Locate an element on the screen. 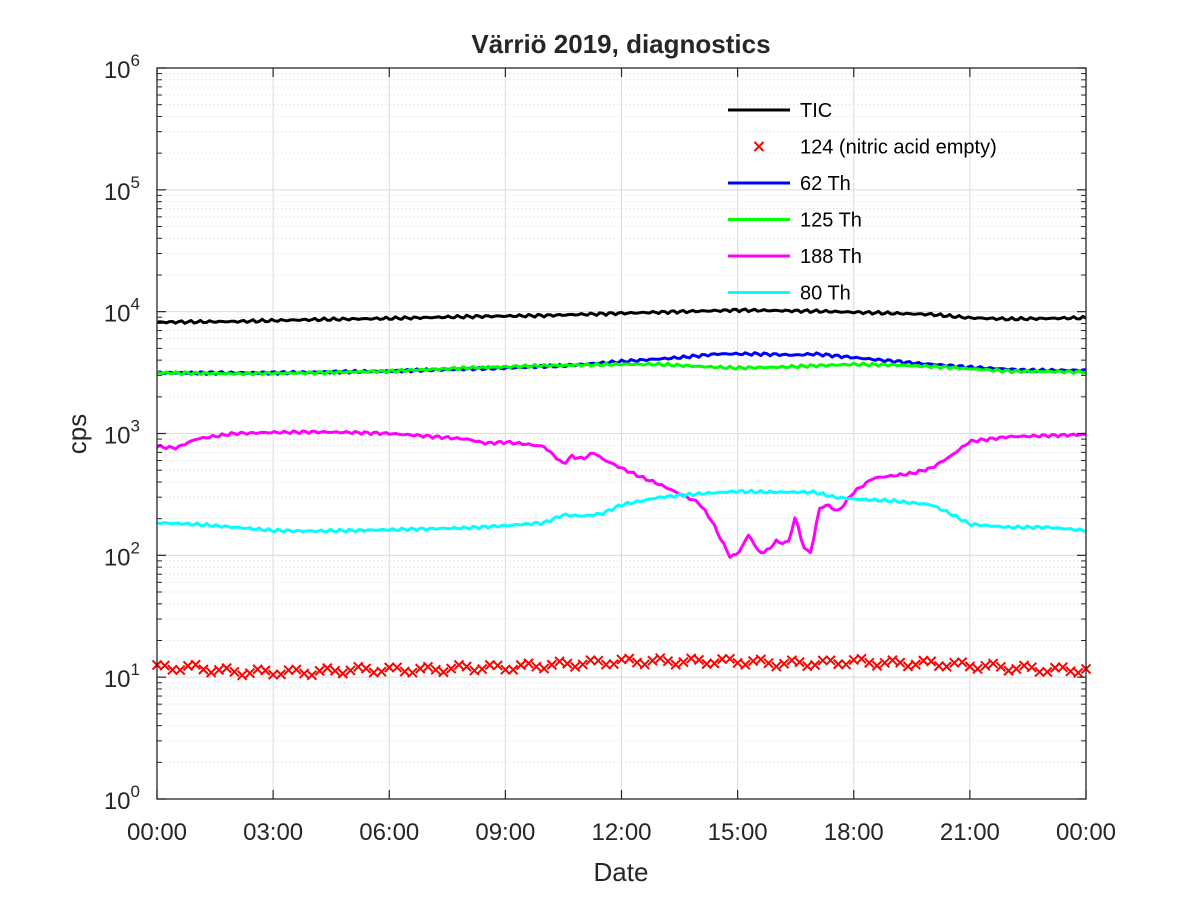 The height and width of the screenshot is (900, 1200). series-line-188-th is located at coordinates (621, 494).